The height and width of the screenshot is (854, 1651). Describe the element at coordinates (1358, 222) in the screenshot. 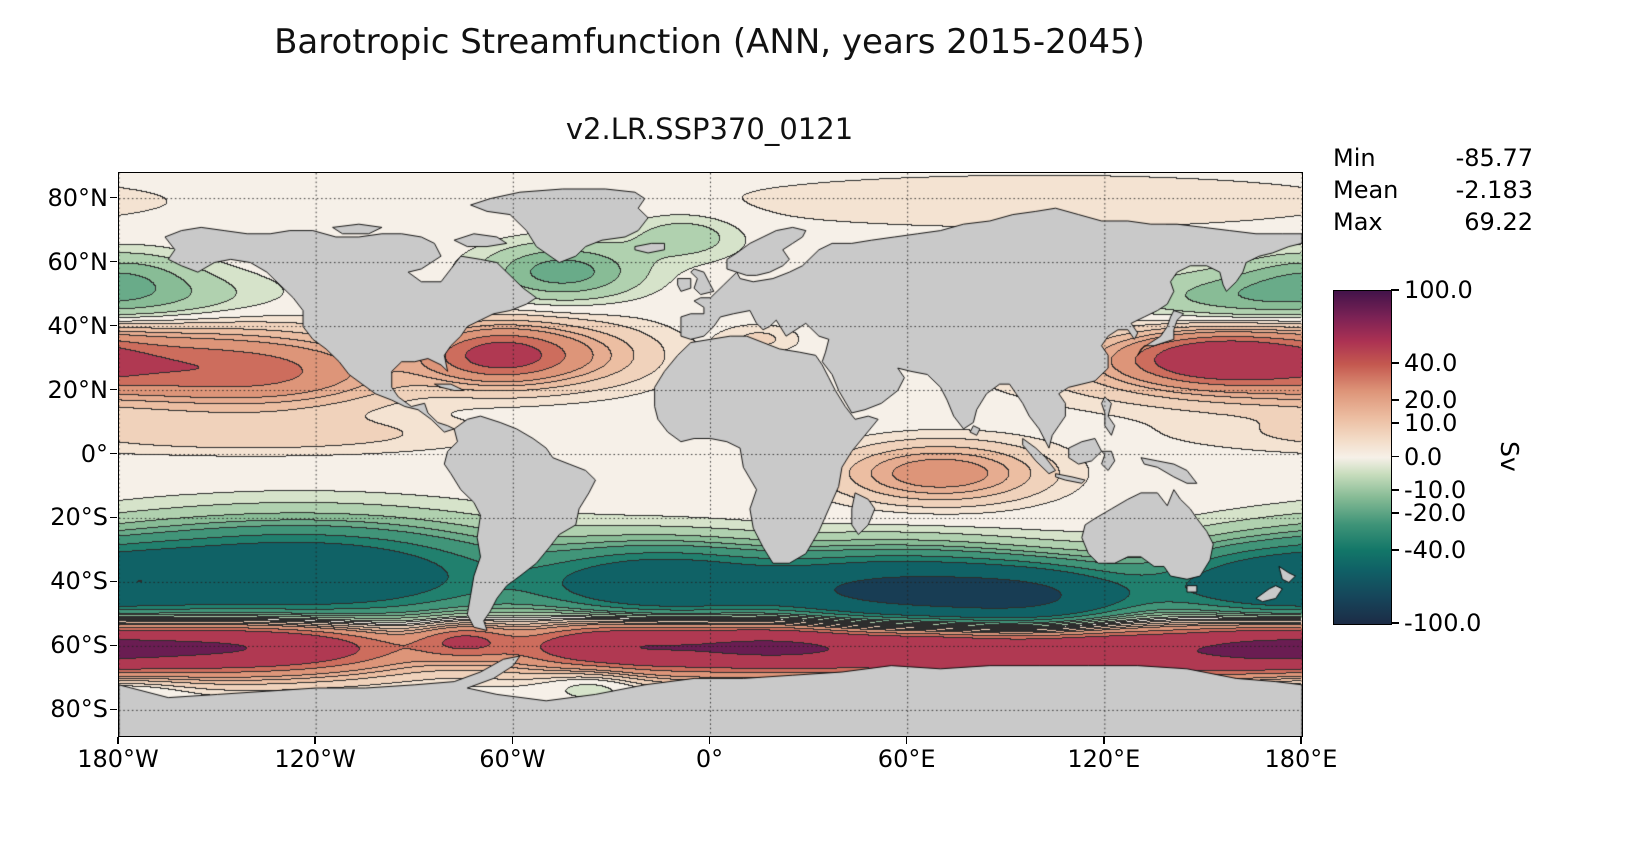

I see `stat-label: Max` at that location.